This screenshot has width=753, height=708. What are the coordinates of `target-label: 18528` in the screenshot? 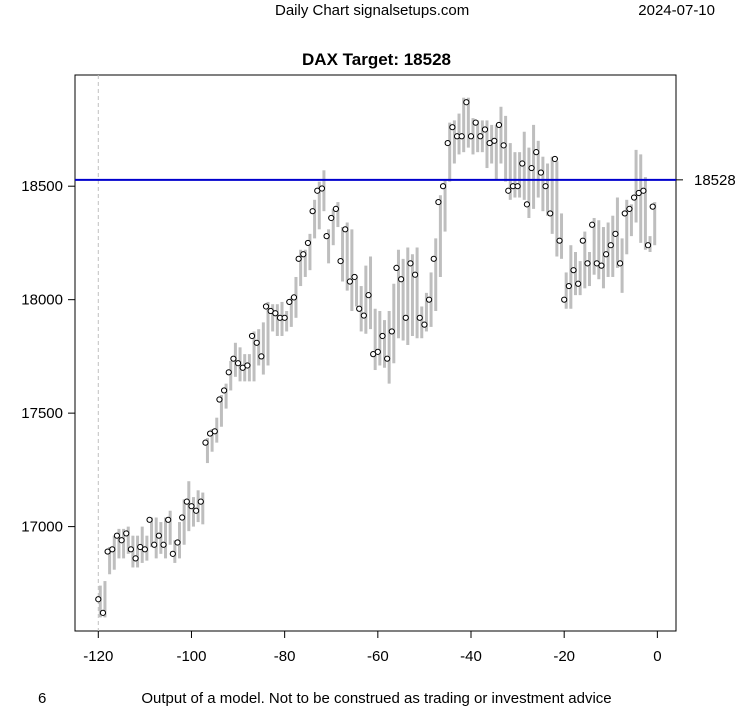 It's located at (715, 180).